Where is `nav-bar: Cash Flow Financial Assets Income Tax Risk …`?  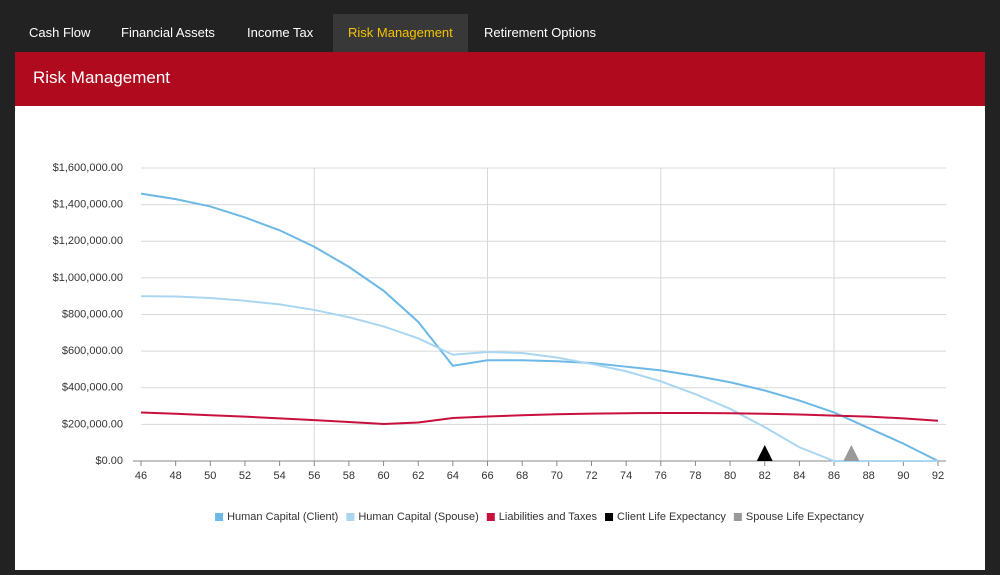 nav-bar: Cash Flow Financial Assets Income Tax Risk … is located at coordinates (500, 26).